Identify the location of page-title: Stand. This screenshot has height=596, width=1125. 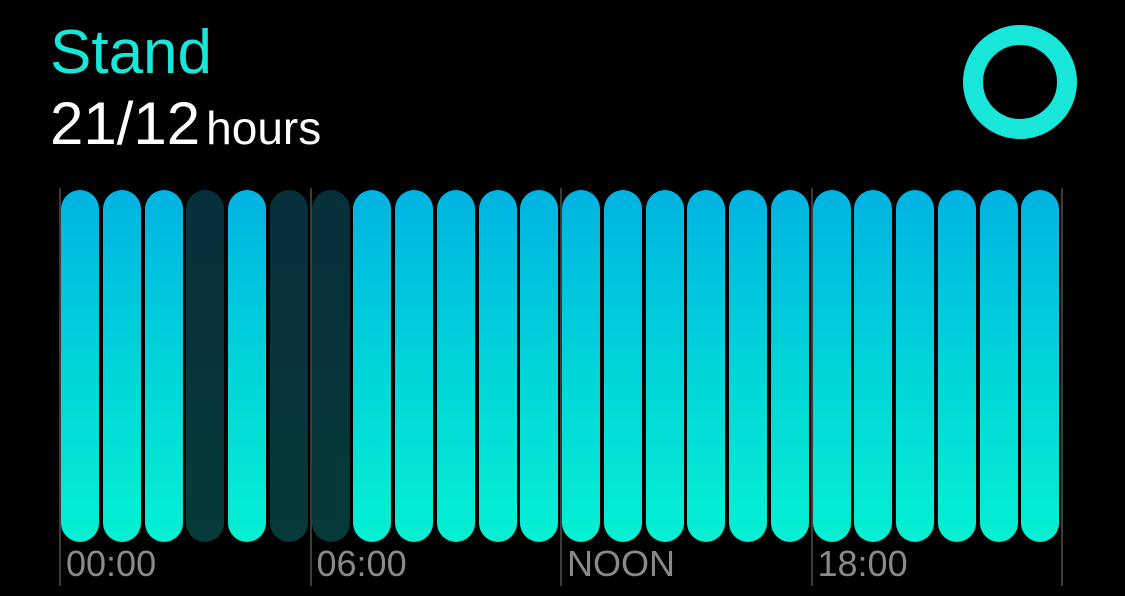
(131, 52).